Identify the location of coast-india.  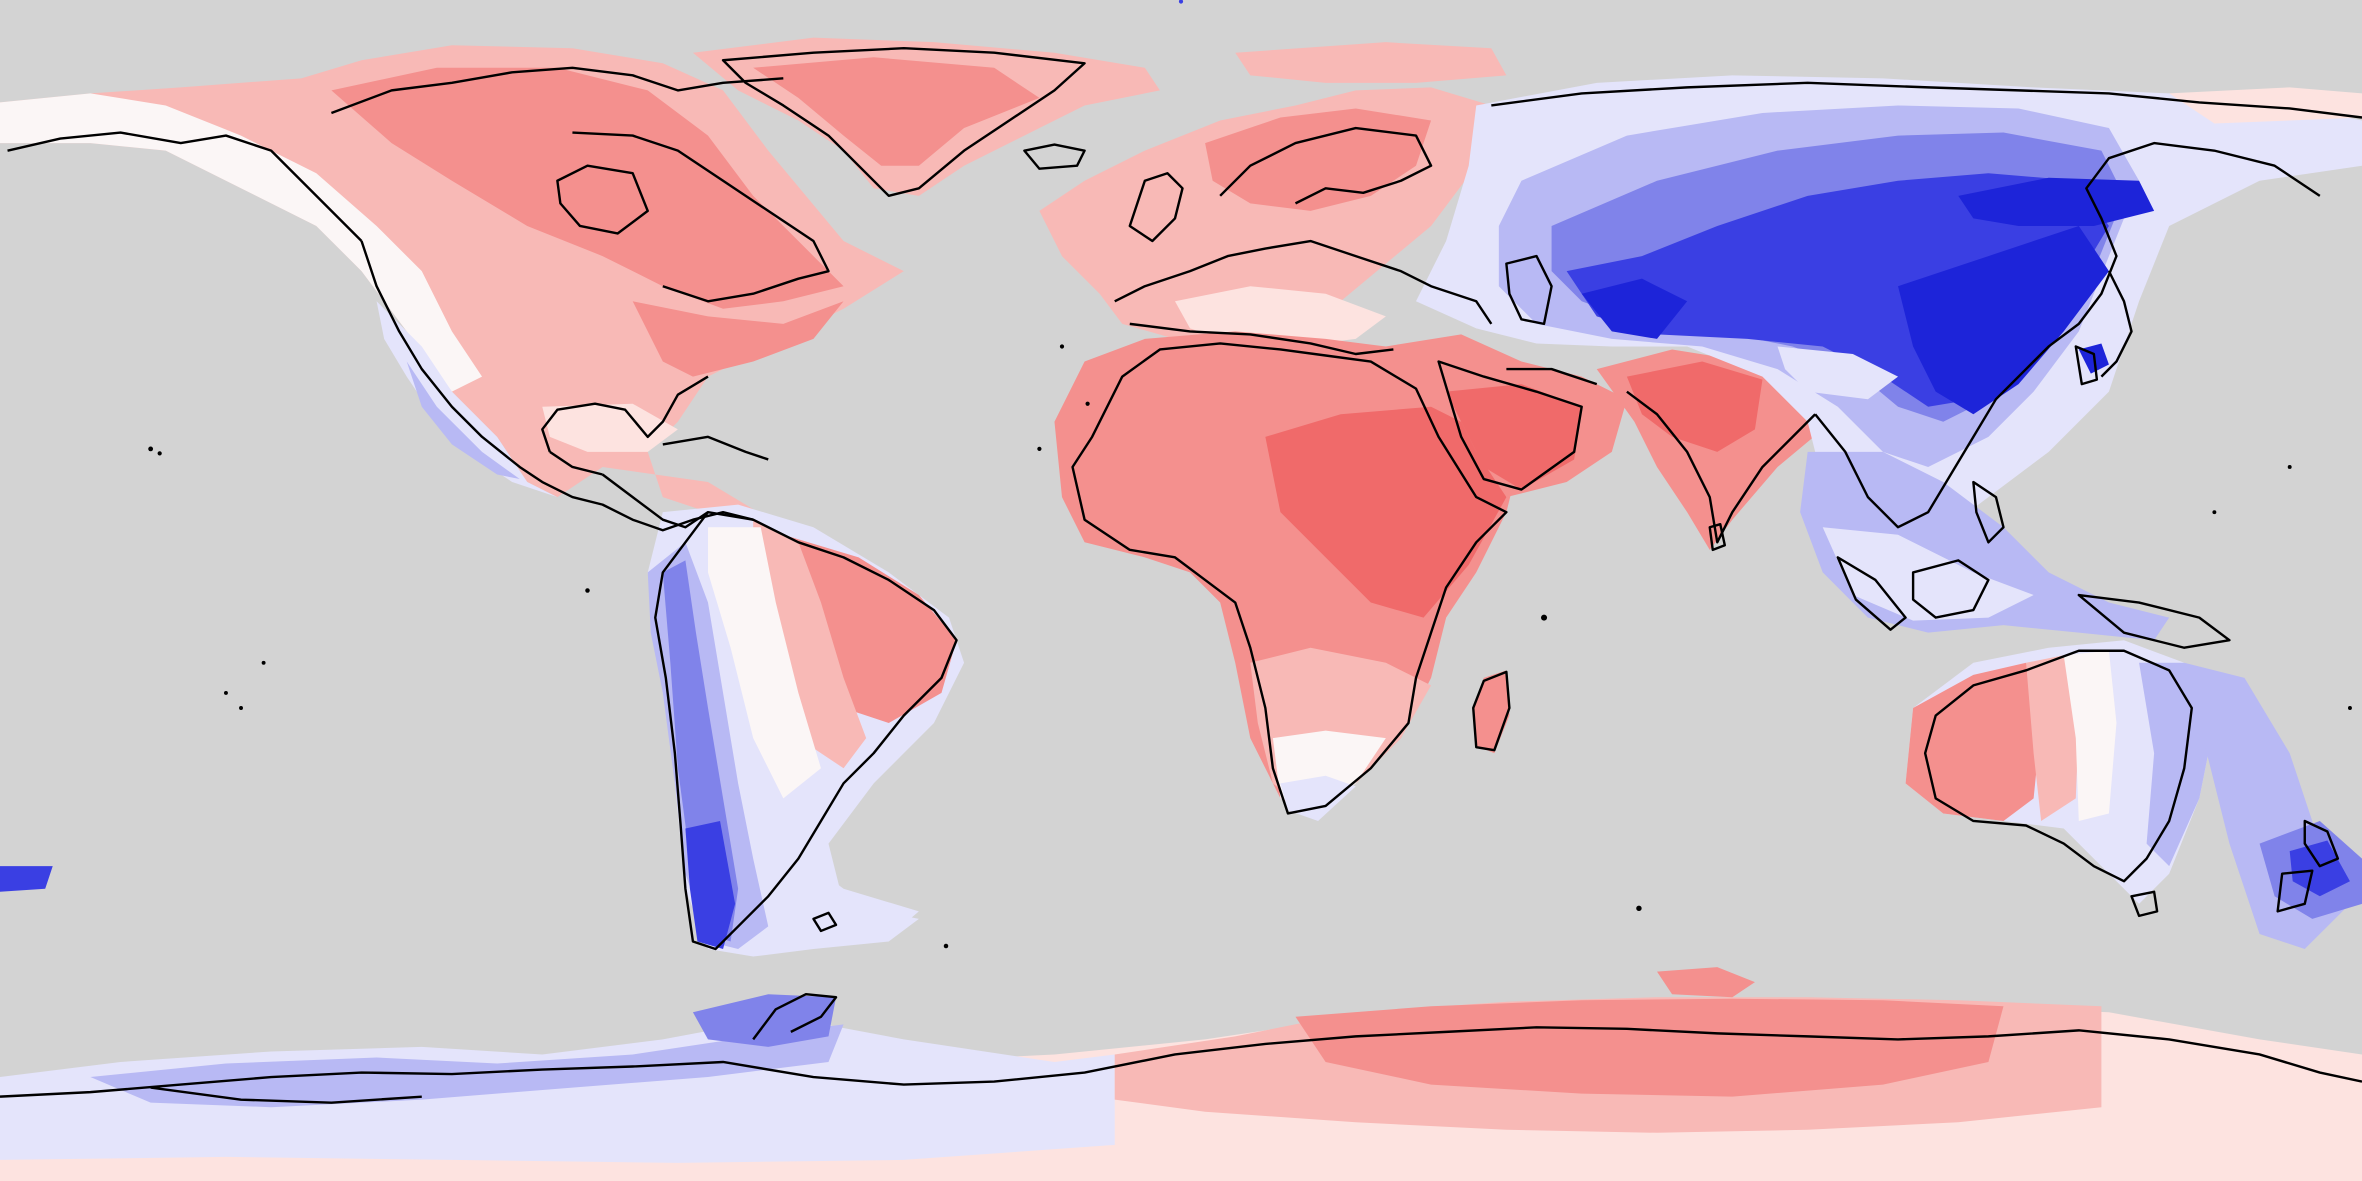
(1721, 467).